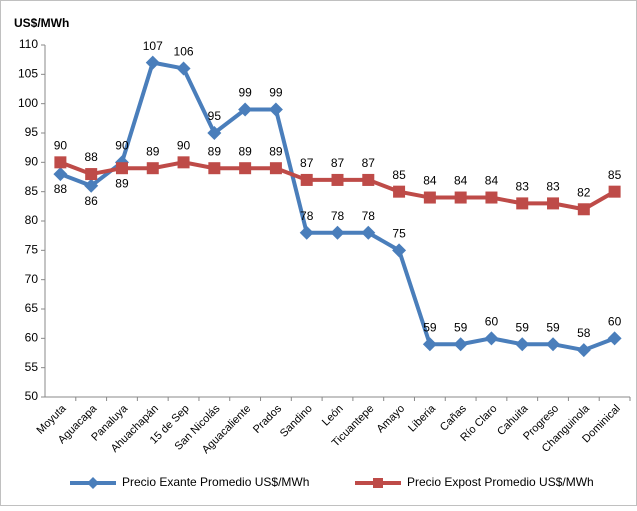 This screenshot has width=637, height=511. Describe the element at coordinates (28, 74) in the screenshot. I see `y-tick-label: 105` at that location.